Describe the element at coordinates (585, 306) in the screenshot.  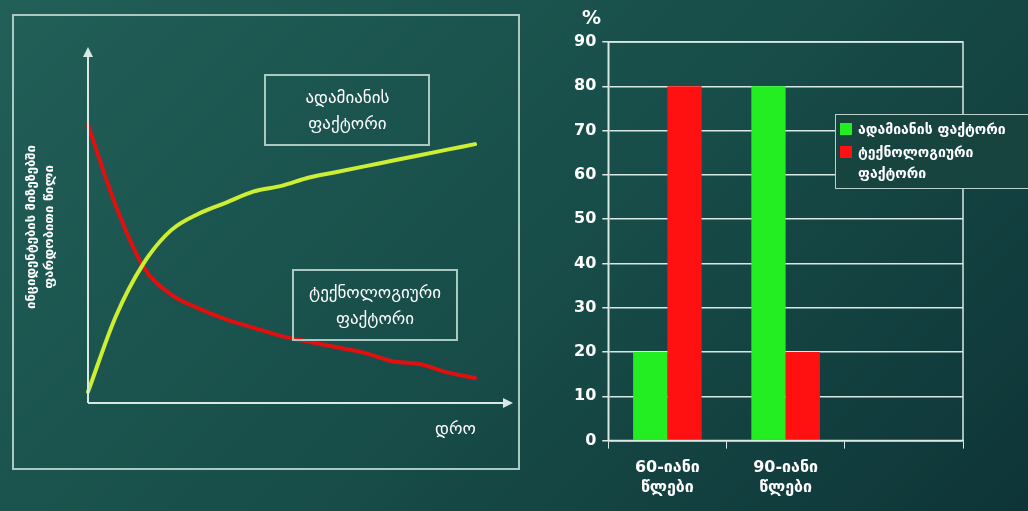
I see `y-tick-label: 30` at that location.